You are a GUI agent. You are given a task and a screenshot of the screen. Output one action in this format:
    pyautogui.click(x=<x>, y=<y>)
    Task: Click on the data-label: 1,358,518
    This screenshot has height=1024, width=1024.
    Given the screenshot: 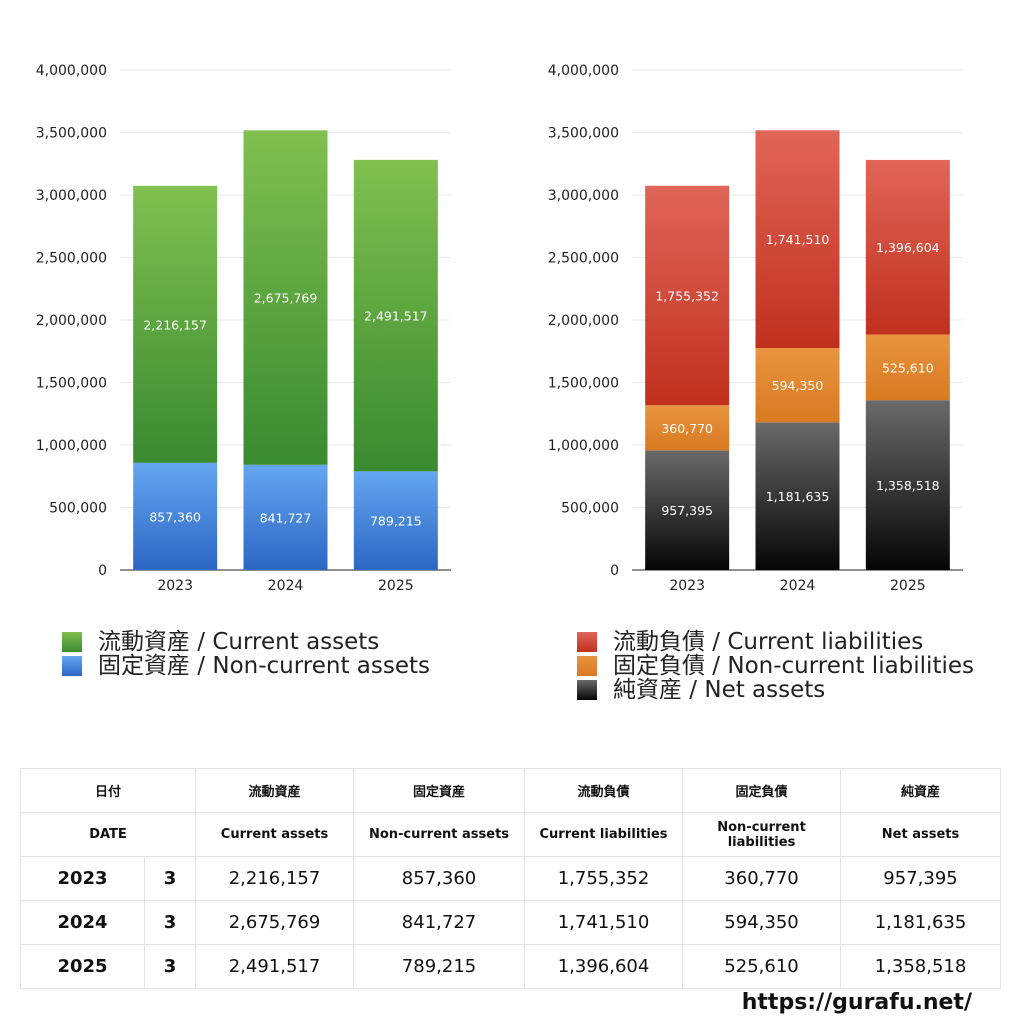 What is the action you would take?
    pyautogui.click(x=908, y=485)
    